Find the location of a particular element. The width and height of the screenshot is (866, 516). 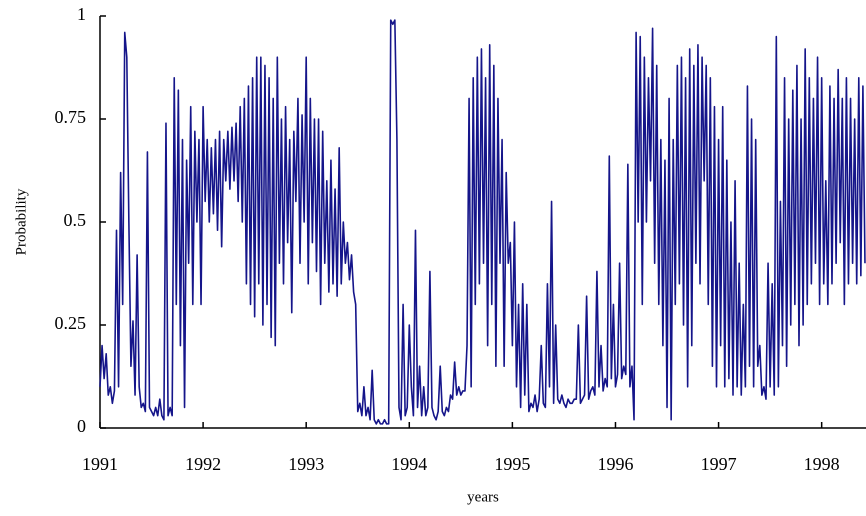

x-tick-label: 1992 is located at coordinates (203, 464).